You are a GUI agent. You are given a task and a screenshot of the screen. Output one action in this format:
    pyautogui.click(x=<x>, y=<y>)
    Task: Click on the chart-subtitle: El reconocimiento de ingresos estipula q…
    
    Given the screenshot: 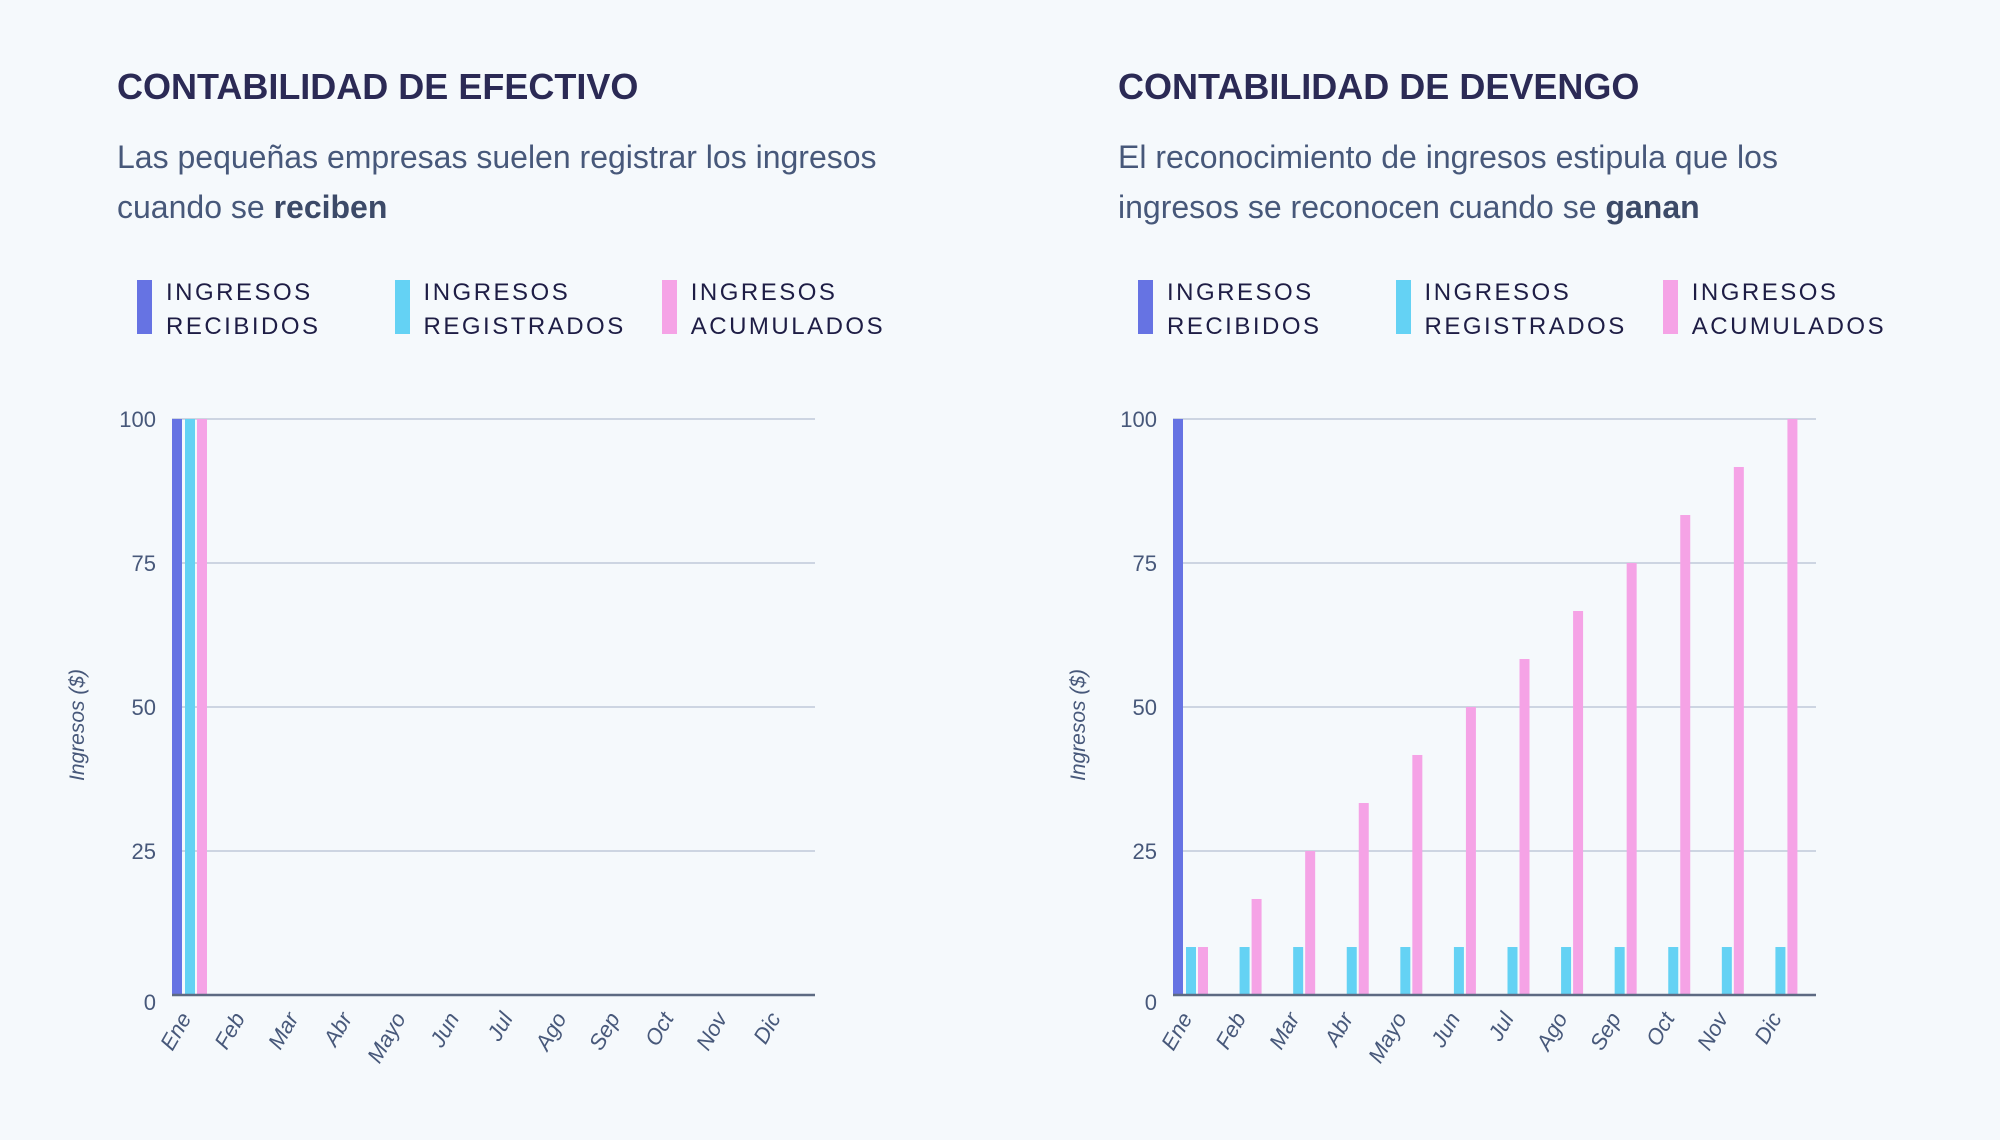 What is the action you would take?
    pyautogui.click(x=1508, y=182)
    